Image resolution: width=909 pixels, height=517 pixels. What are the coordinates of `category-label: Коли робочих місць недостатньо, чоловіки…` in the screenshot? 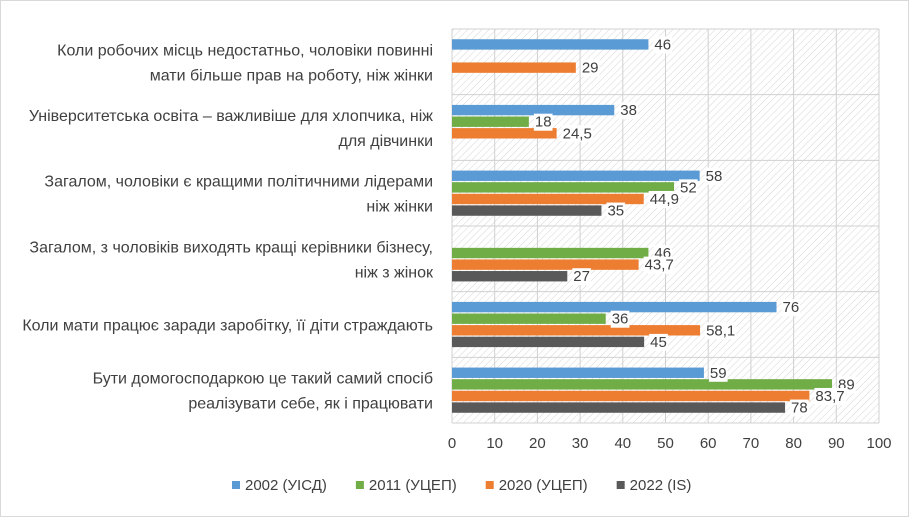 It's located at (245, 50).